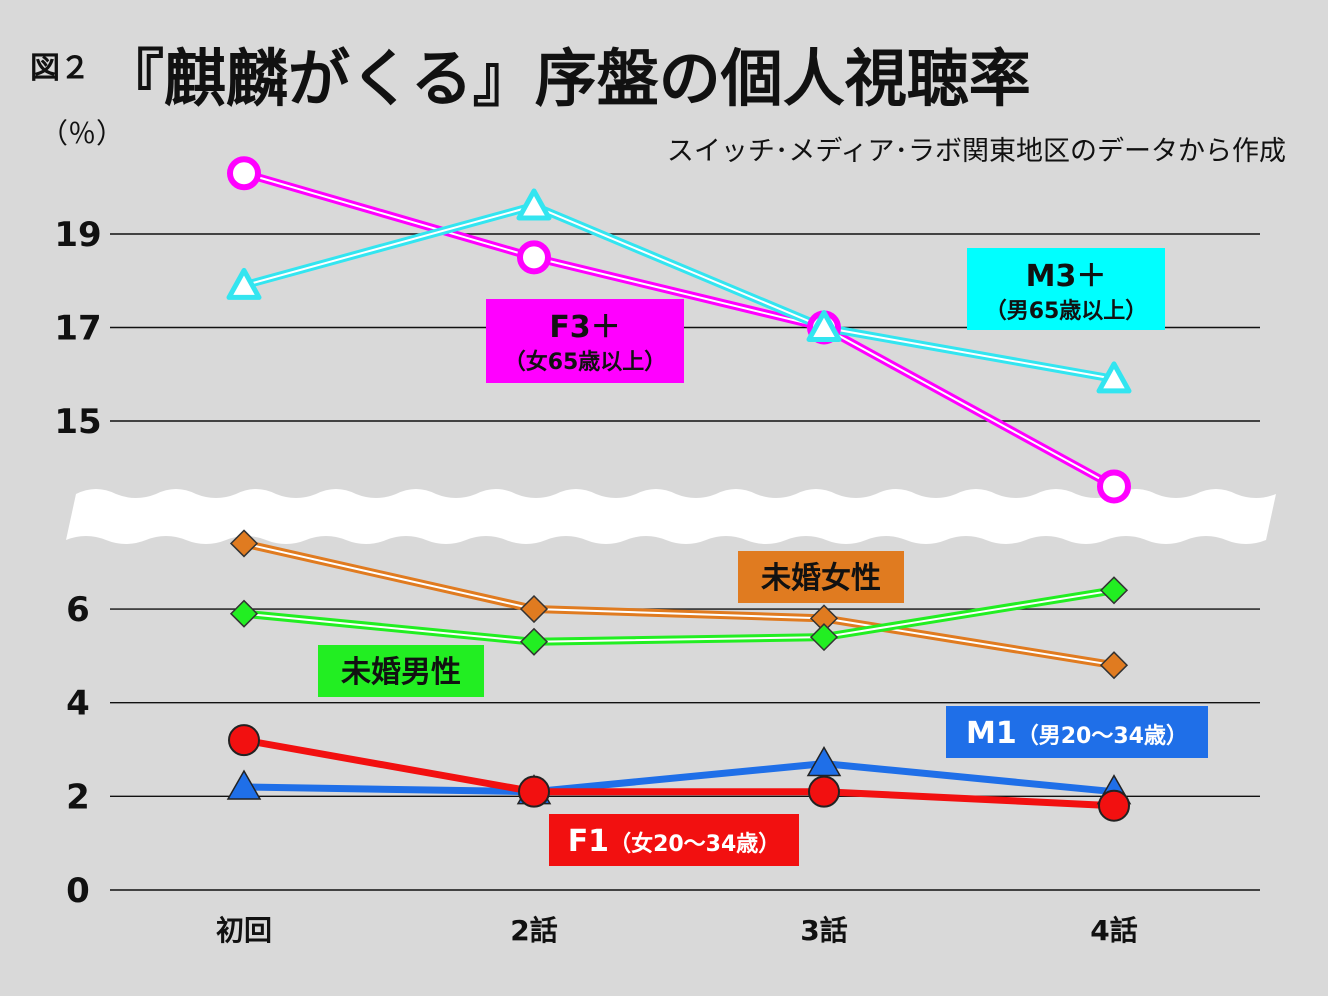 Image resolution: width=1328 pixels, height=996 pixels. I want to click on x-tick-0: 初回, so click(244, 930).